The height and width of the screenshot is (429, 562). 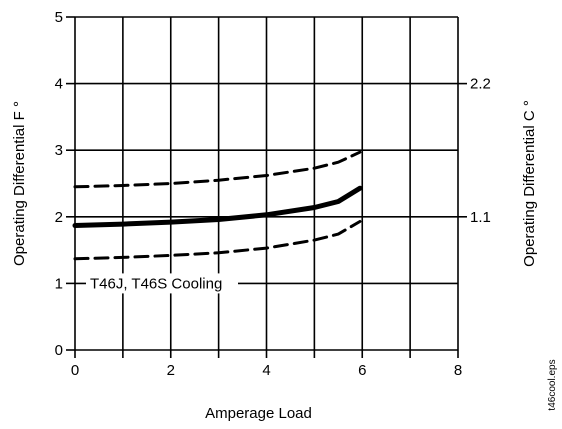 I want to click on y-tick-label: 3, so click(x=59, y=150).